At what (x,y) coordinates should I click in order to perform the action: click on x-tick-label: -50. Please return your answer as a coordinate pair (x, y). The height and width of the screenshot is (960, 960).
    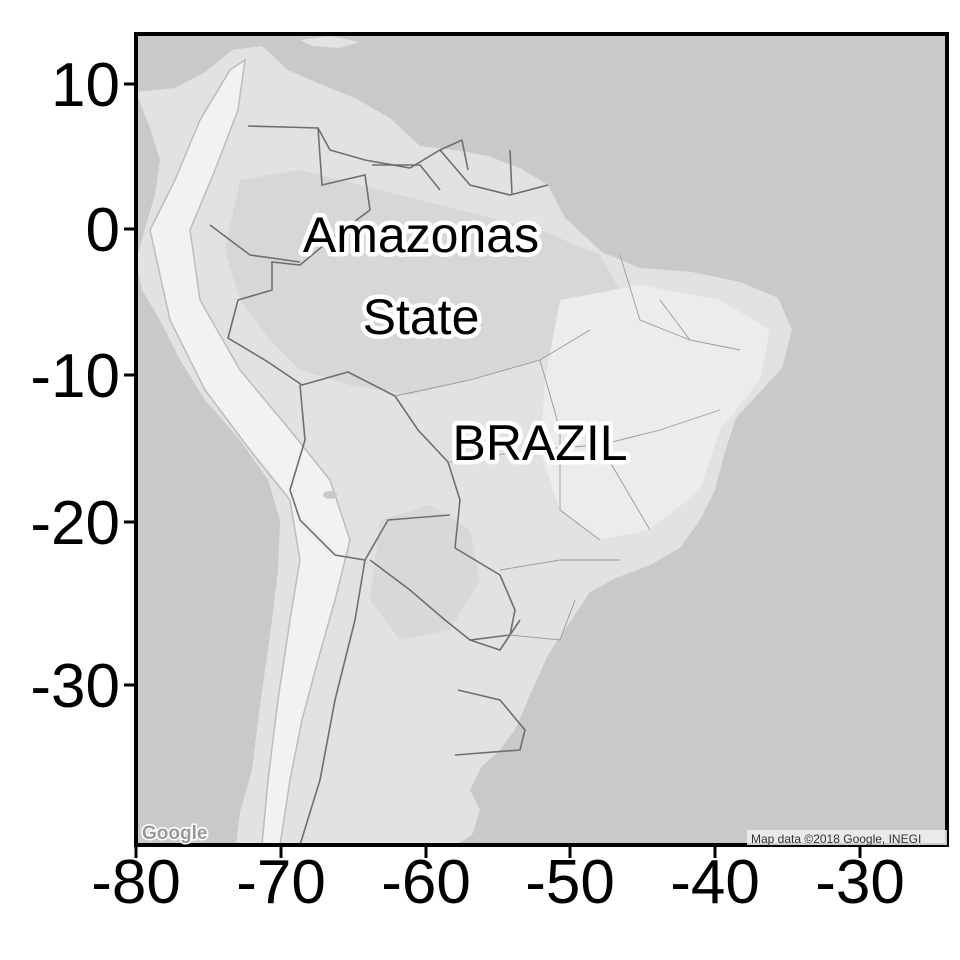
    Looking at the image, I should click on (570, 882).